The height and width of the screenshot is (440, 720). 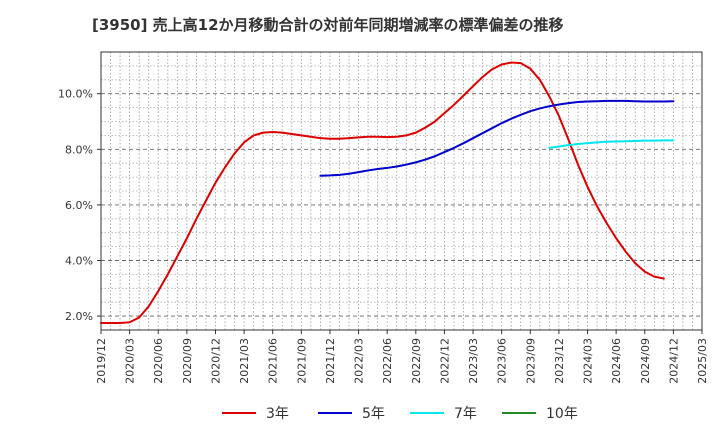 What do you see at coordinates (79, 316) in the screenshot?
I see `y-tick-label: 2.0%` at bounding box center [79, 316].